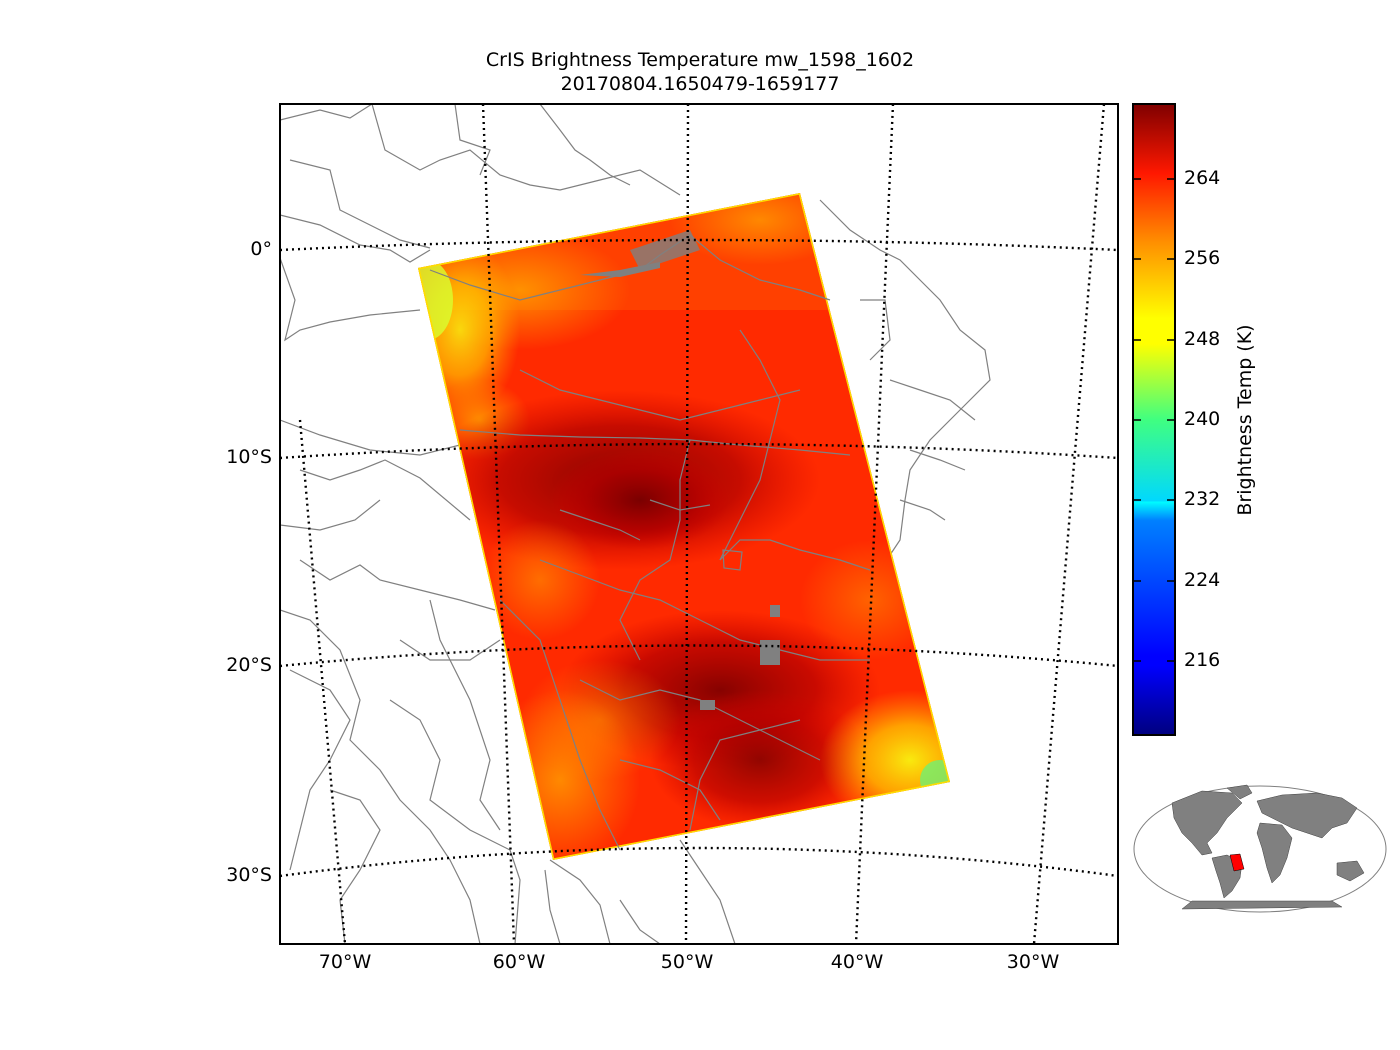  I want to click on colorbar-tick-232: 232, so click(1202, 499).